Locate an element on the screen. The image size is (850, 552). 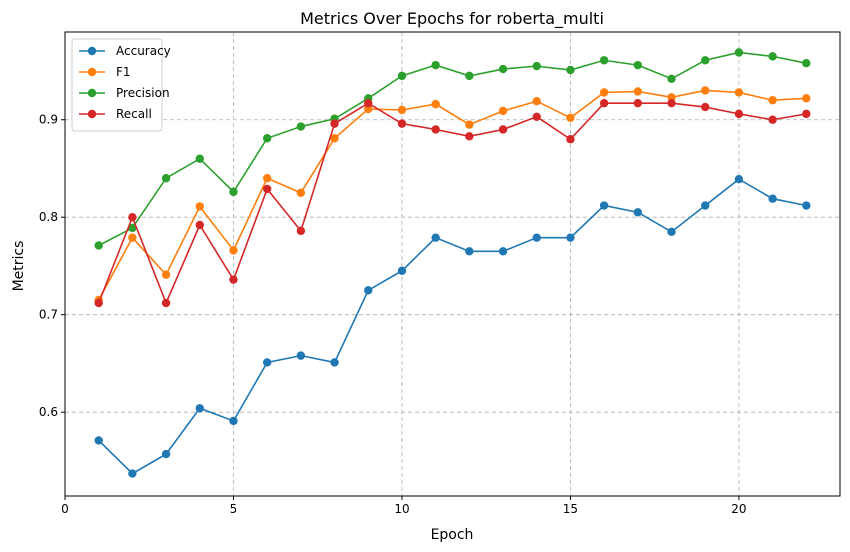
y-tick-label: 0.7 is located at coordinates (48, 315).